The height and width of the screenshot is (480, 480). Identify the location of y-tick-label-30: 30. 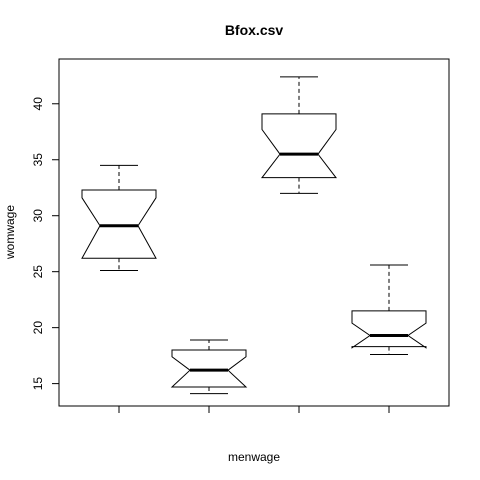
(38, 216).